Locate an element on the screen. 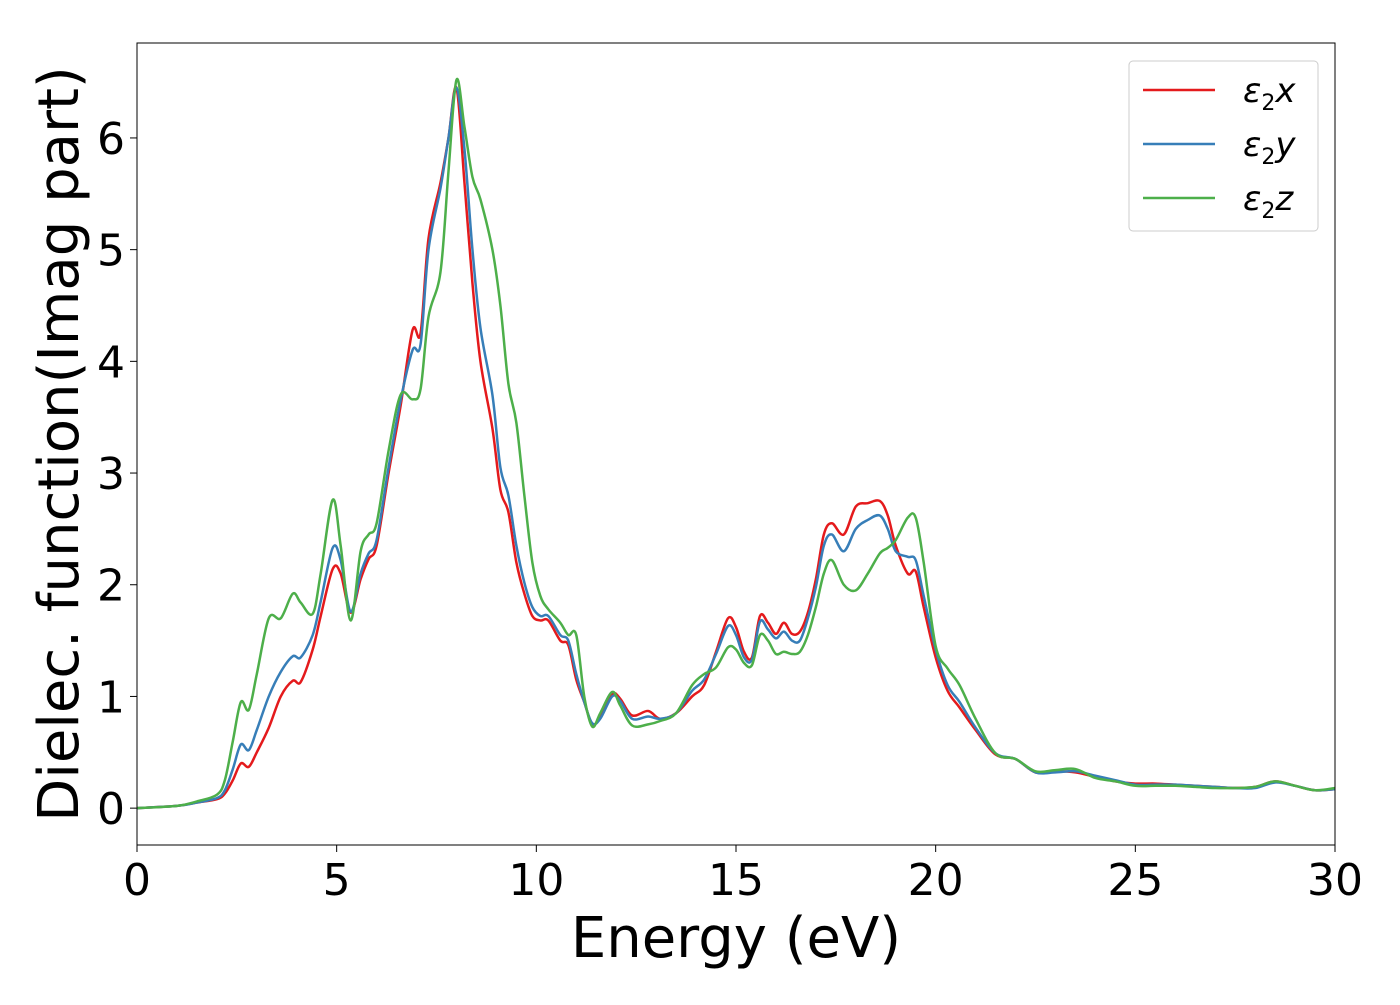 This screenshot has width=1400, height=1005. x-tick-label: 30 is located at coordinates (1335, 880).